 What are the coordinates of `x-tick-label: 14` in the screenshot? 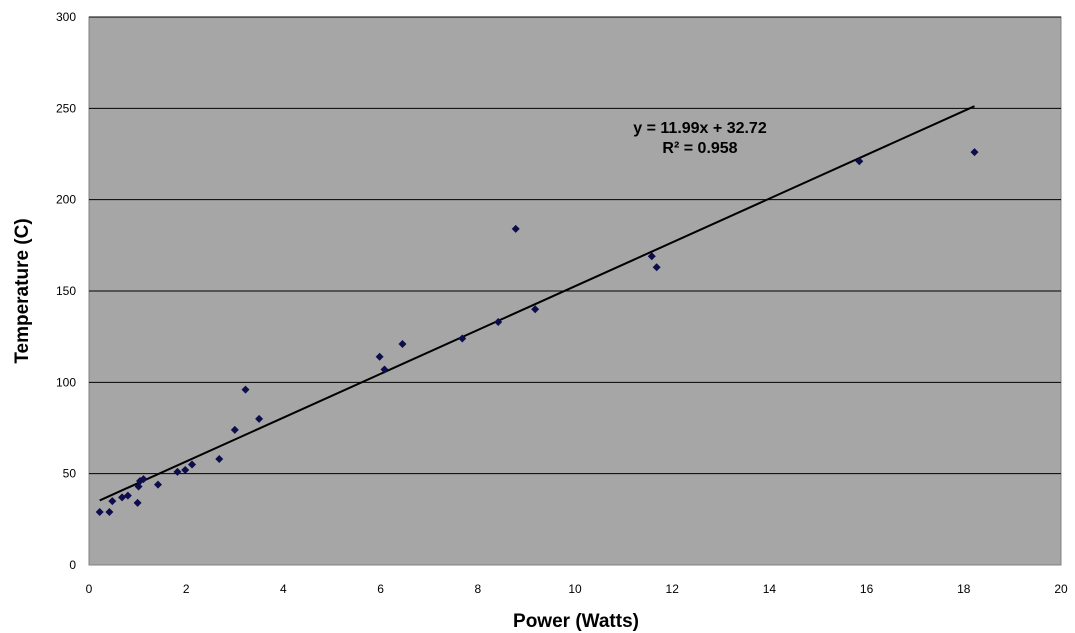 It's located at (770, 589).